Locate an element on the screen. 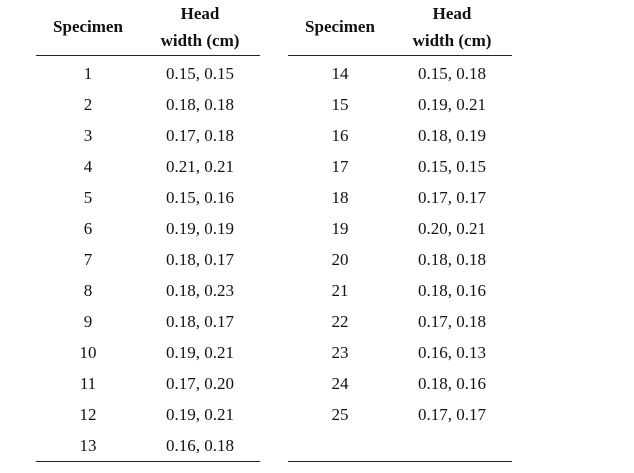 The width and height of the screenshot is (634, 473). head-width-value: 0.17, 0.20 is located at coordinates (200, 383).